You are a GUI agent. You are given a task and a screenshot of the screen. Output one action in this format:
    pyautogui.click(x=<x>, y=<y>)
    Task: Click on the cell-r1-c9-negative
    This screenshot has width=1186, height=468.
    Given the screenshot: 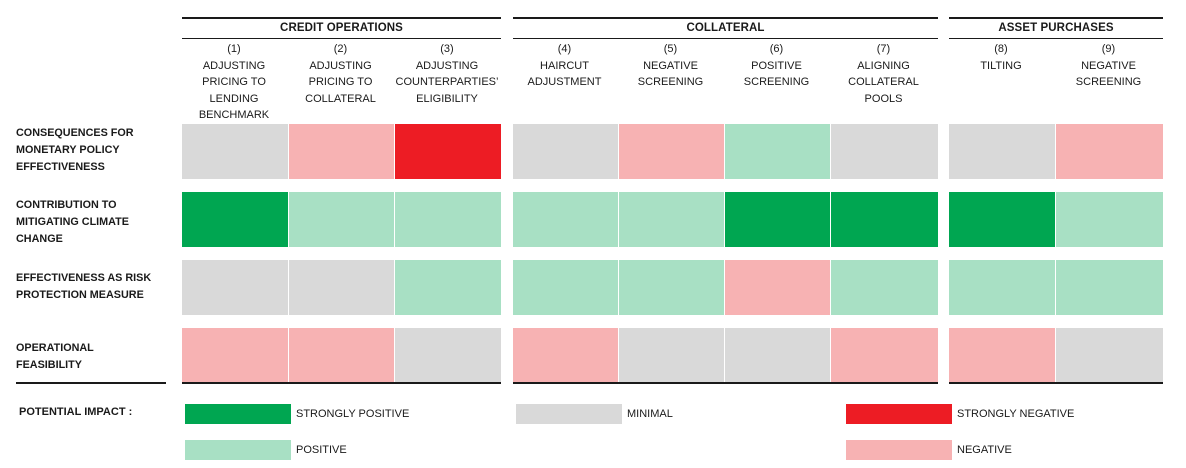 What is the action you would take?
    pyautogui.click(x=1109, y=151)
    